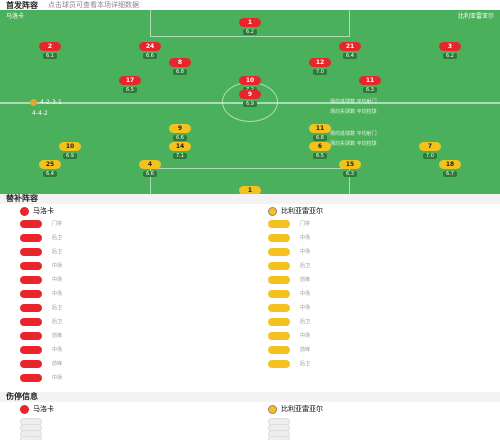  What do you see at coordinates (350, 168) in the screenshot?
I see `away-player: 15 6.3` at bounding box center [350, 168].